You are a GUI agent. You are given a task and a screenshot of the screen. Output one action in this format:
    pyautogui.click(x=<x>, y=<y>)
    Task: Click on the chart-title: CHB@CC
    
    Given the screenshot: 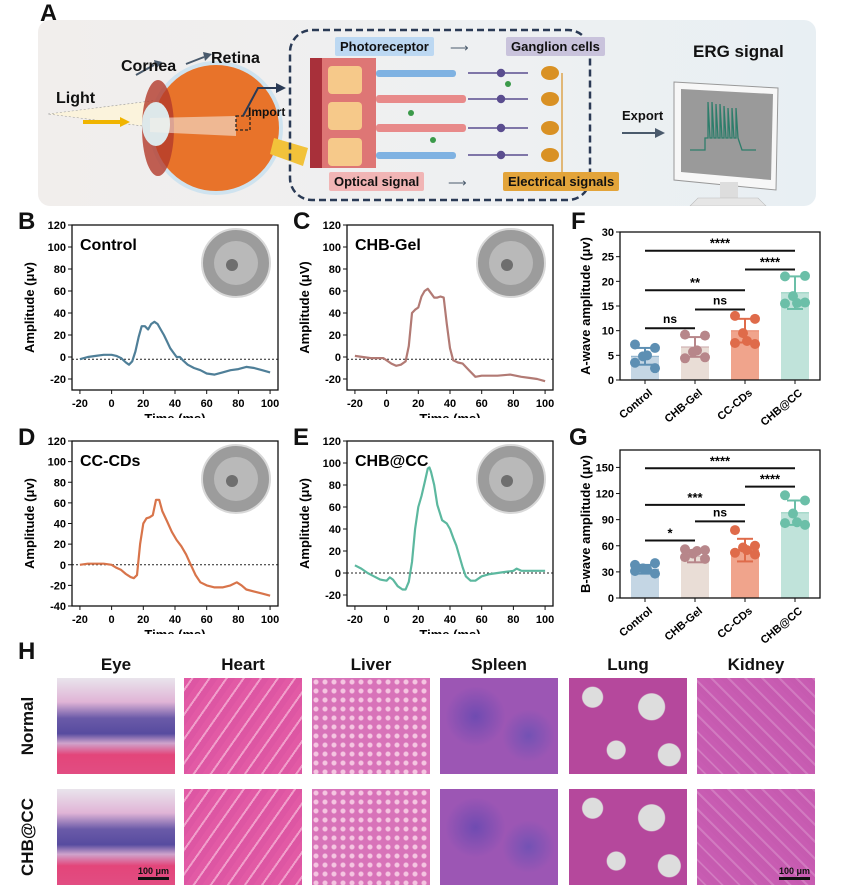 What is the action you would take?
    pyautogui.click(x=392, y=461)
    